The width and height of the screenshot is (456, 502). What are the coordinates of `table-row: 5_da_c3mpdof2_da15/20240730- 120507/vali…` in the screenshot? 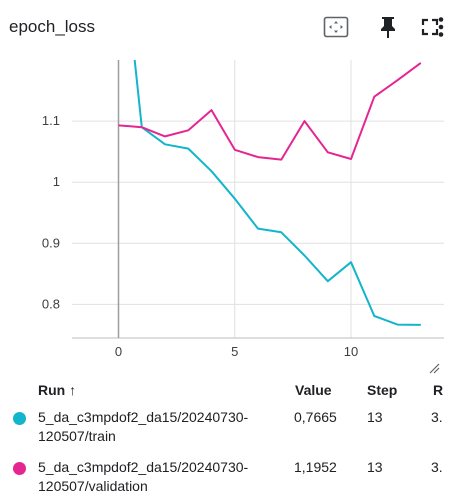 It's located at (228, 480).